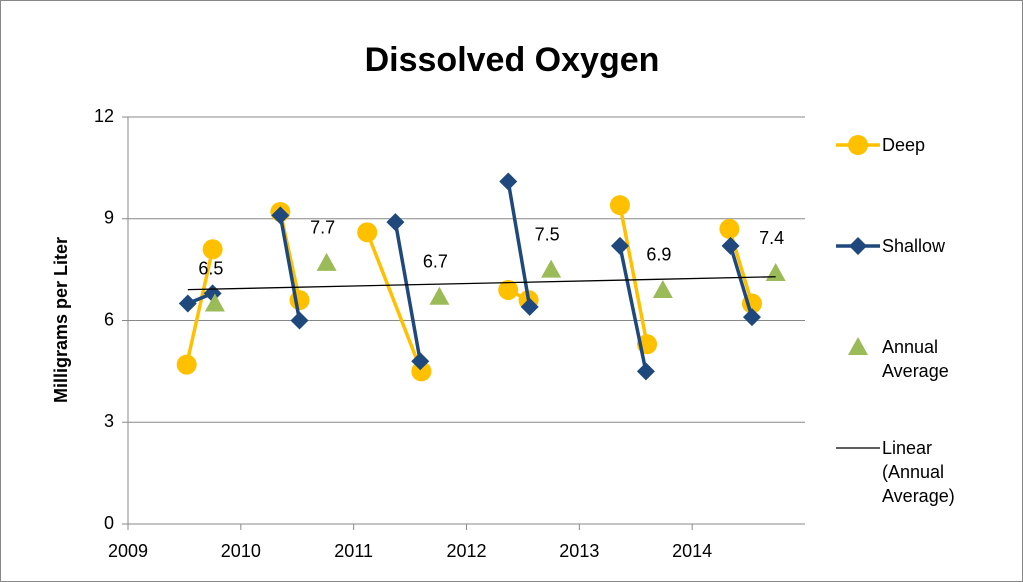 This screenshot has height=582, width=1023. Describe the element at coordinates (61, 320) in the screenshot. I see `y-axis-label: Milligrams per Liter` at that location.